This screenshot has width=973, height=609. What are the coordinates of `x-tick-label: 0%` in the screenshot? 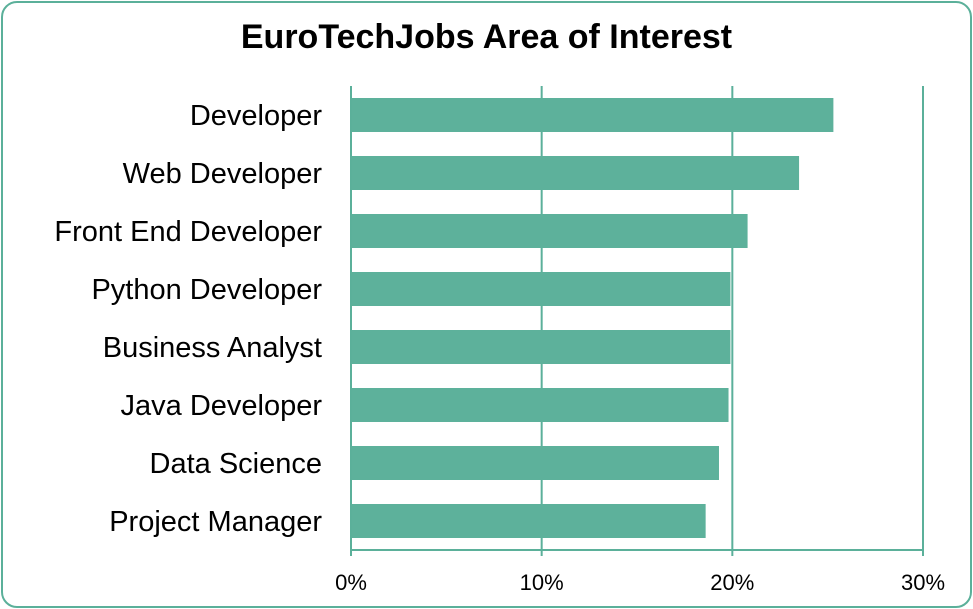 It's located at (351, 582).